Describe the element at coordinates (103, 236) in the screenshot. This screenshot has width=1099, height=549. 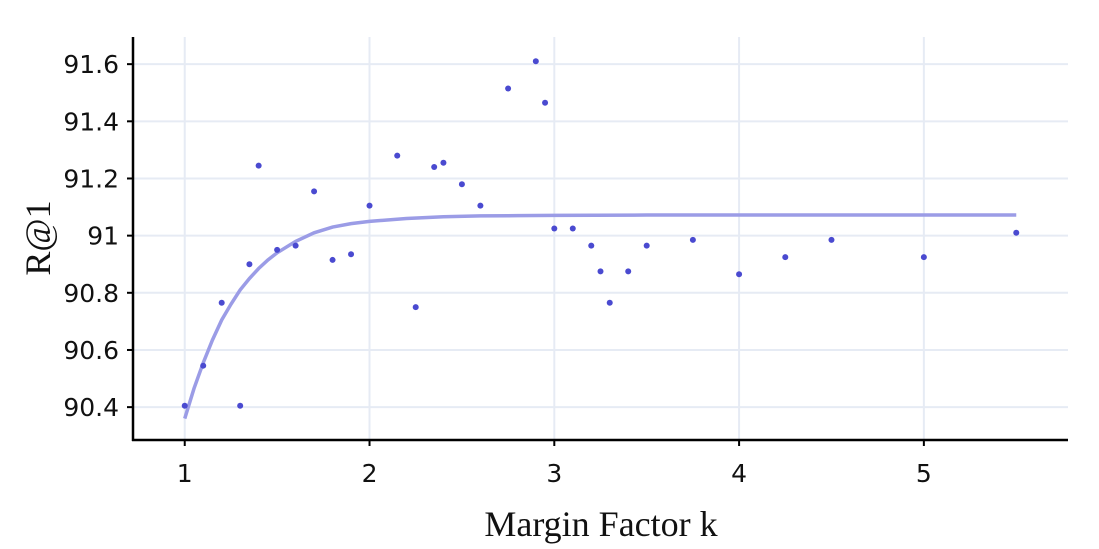
I see `y-tick-label: 91` at that location.